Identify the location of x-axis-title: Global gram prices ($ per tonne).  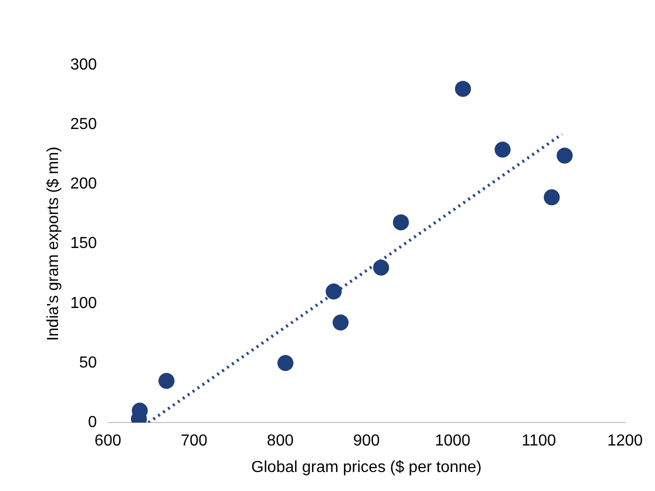
(366, 467).